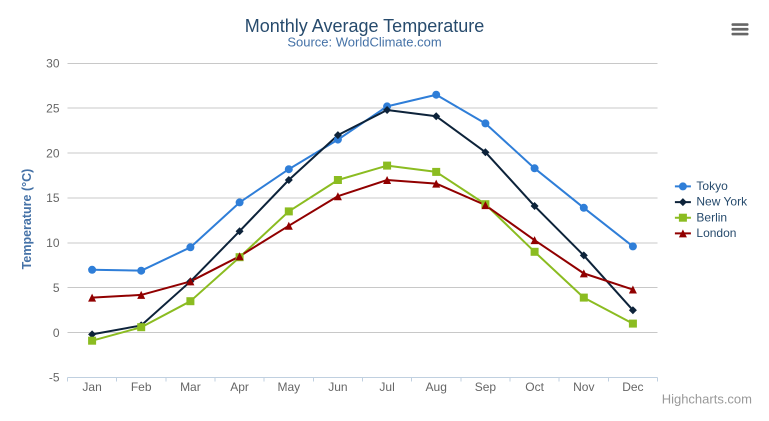  What do you see at coordinates (141, 387) in the screenshot?
I see `svg-text: Feb` at bounding box center [141, 387].